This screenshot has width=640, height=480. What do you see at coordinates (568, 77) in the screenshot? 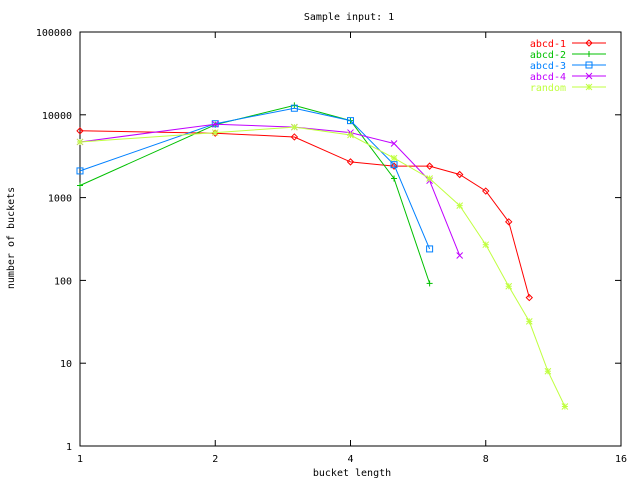
I see `legend-entry: abcd-4` at bounding box center [568, 77].